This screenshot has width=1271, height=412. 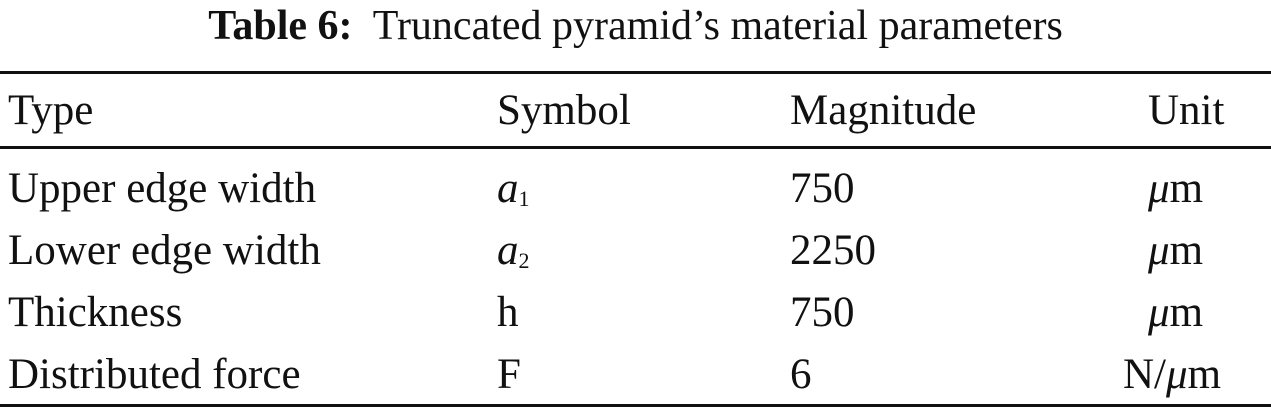 What do you see at coordinates (154, 374) in the screenshot?
I see `cell-type: Distributed force` at bounding box center [154, 374].